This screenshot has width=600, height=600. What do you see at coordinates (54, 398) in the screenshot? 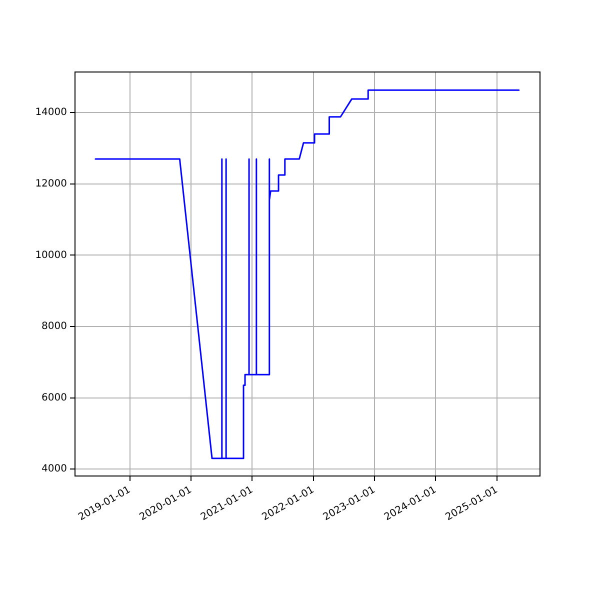
I see `y-tick-label: 6000` at bounding box center [54, 398].